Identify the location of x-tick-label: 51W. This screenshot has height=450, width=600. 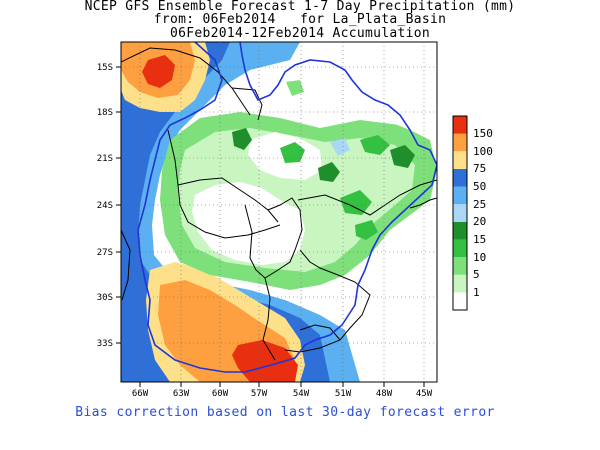
(343, 394).